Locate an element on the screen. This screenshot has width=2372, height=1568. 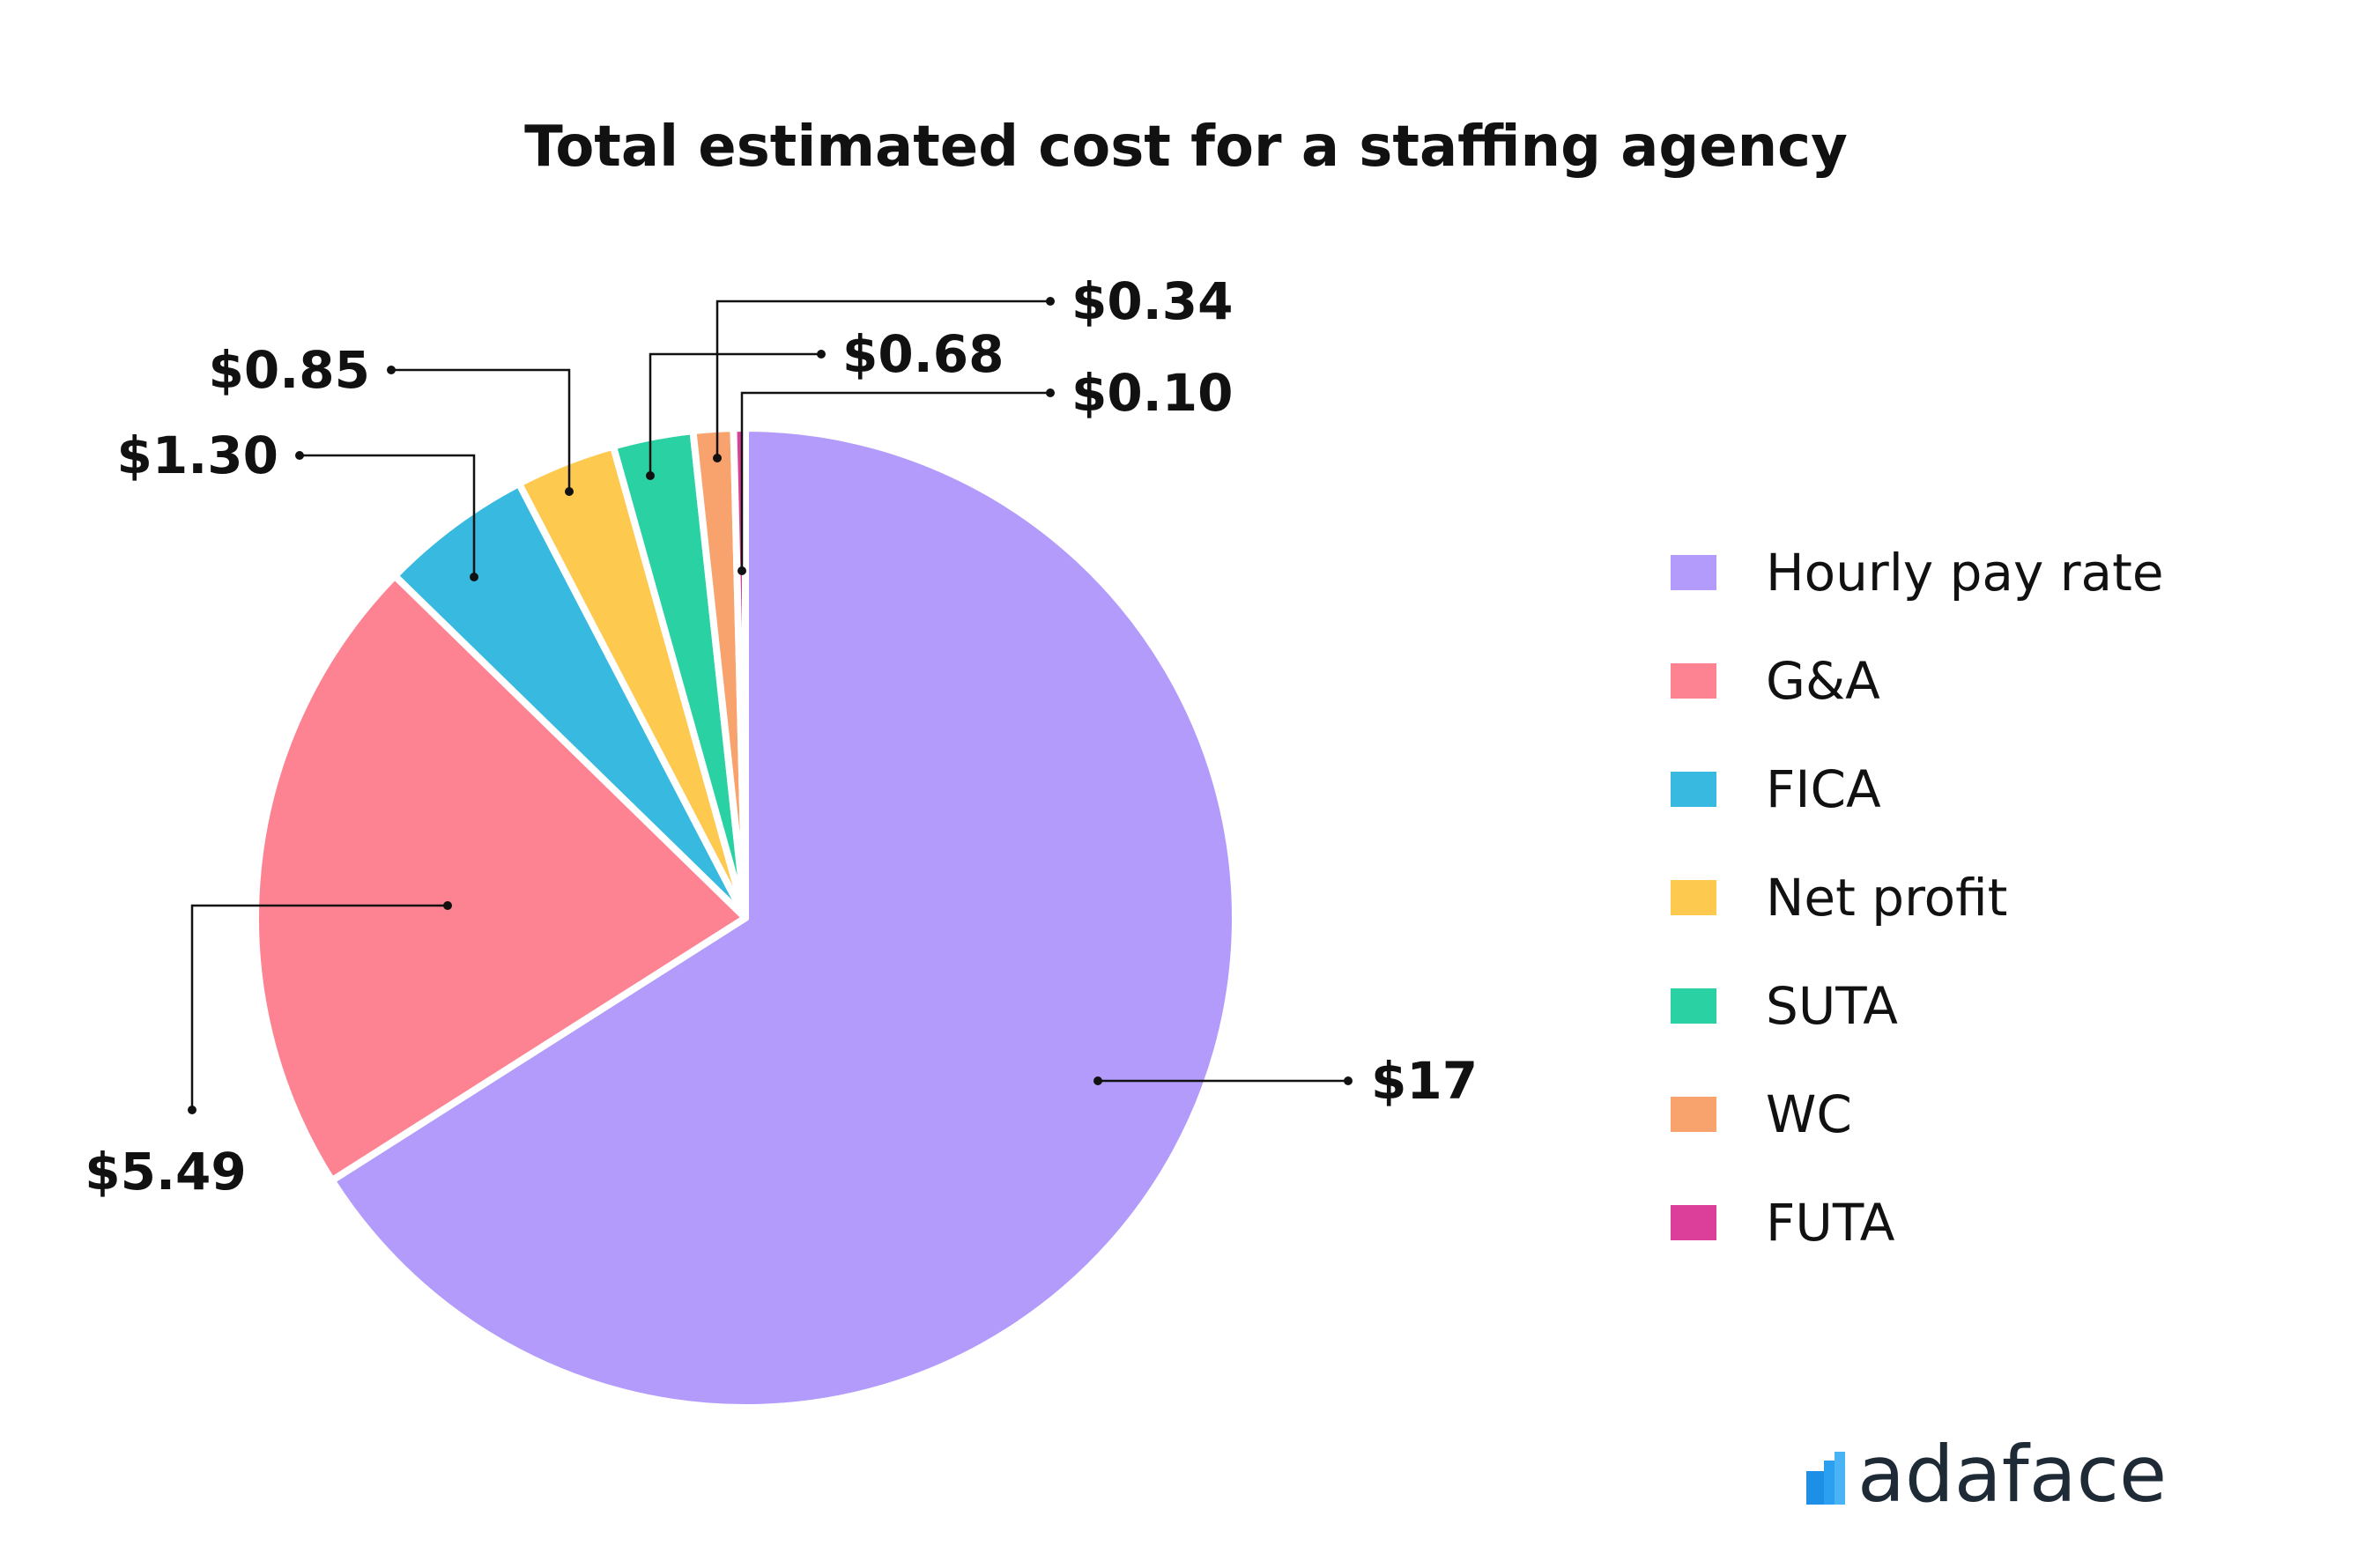
data-label: $1.30 is located at coordinates (197, 455).